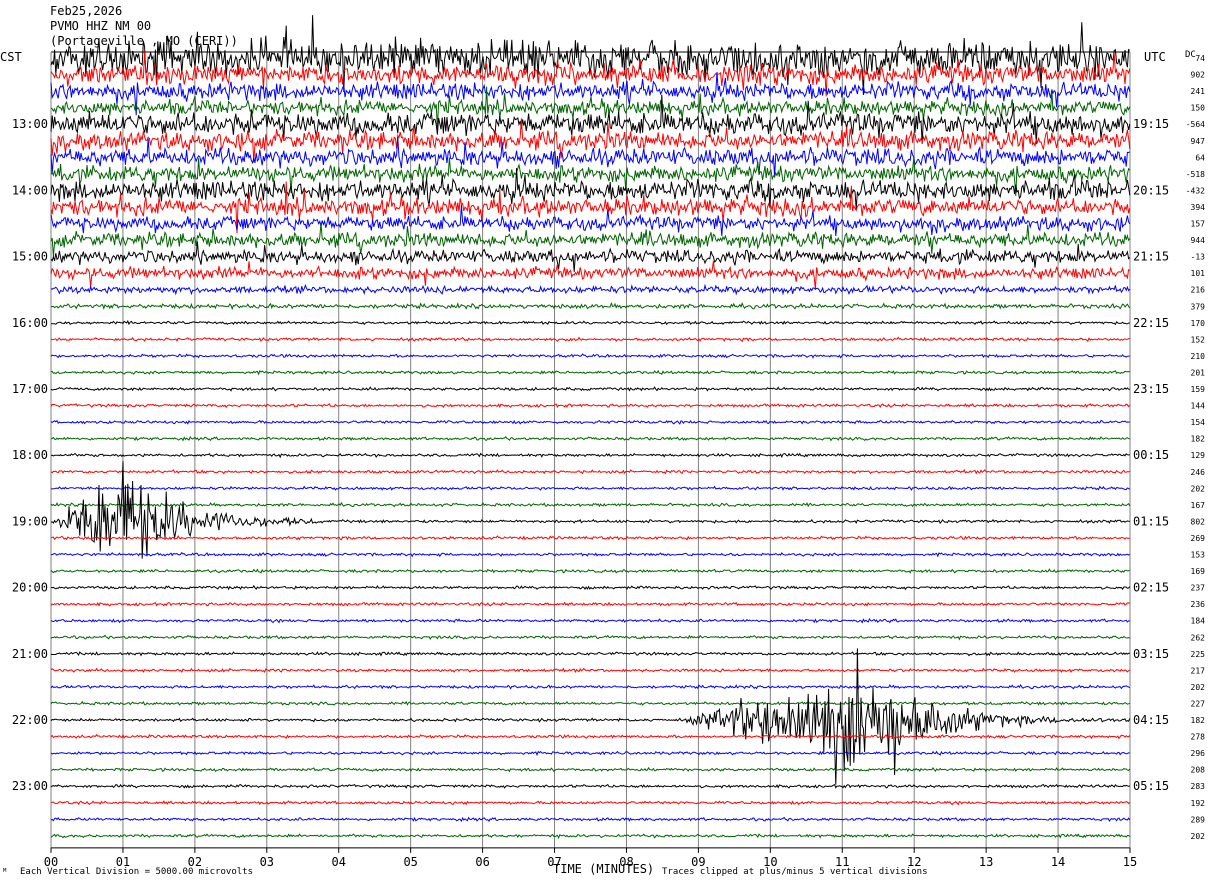  I want to click on left-hour-label: 17:00, so click(30, 389).